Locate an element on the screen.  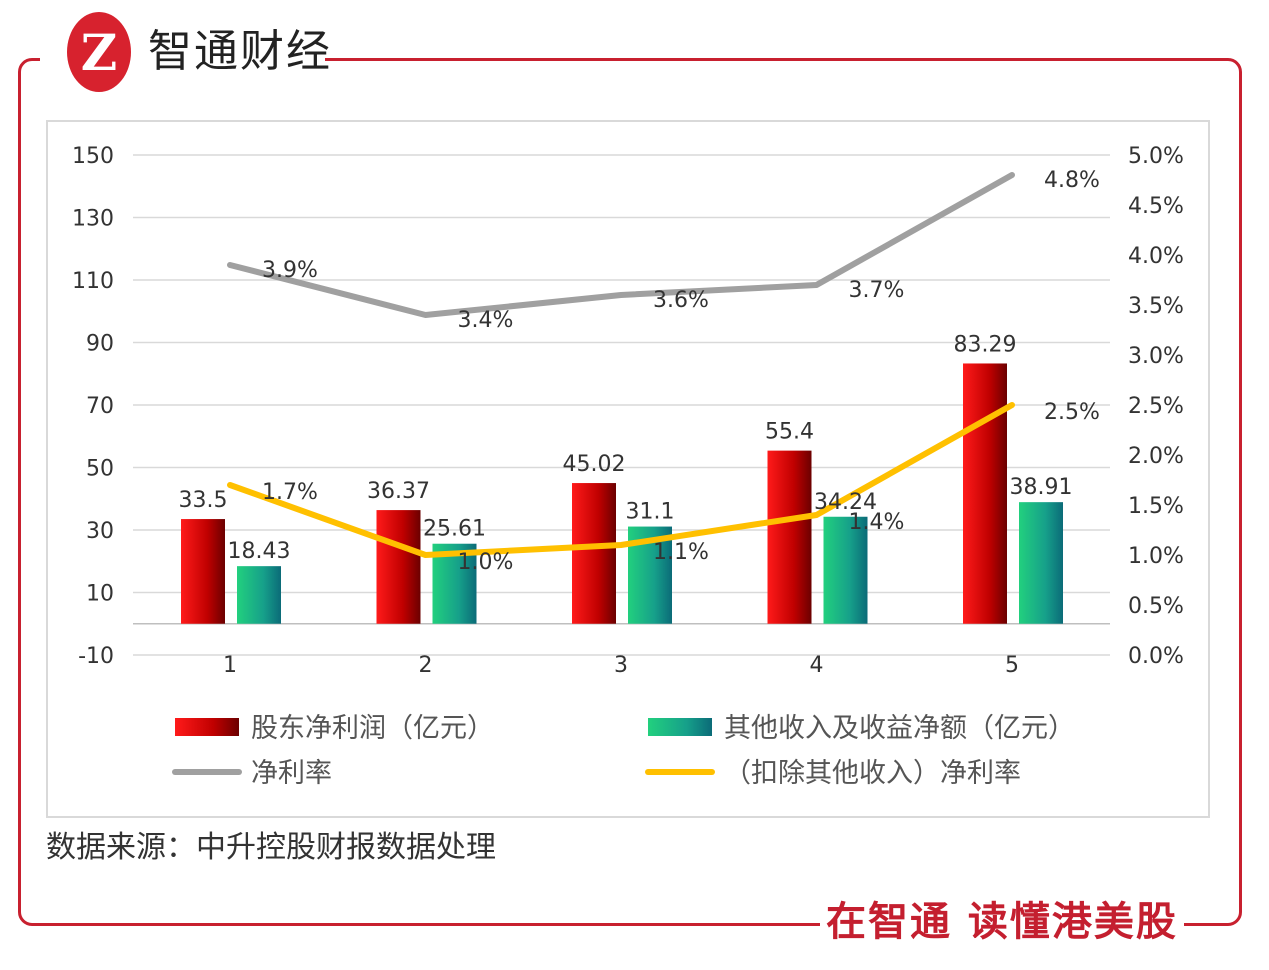
line-label: 3.9% is located at coordinates (290, 270).